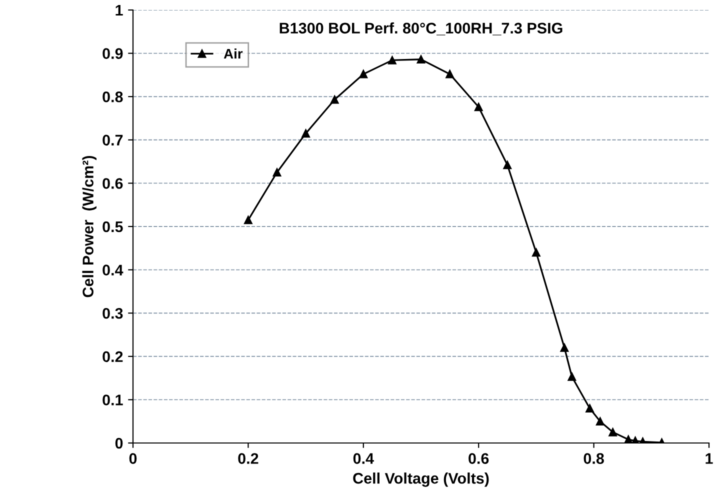 The width and height of the screenshot is (718, 497). Describe the element at coordinates (112, 400) in the screenshot. I see `y-tick-label: 0.1` at that location.